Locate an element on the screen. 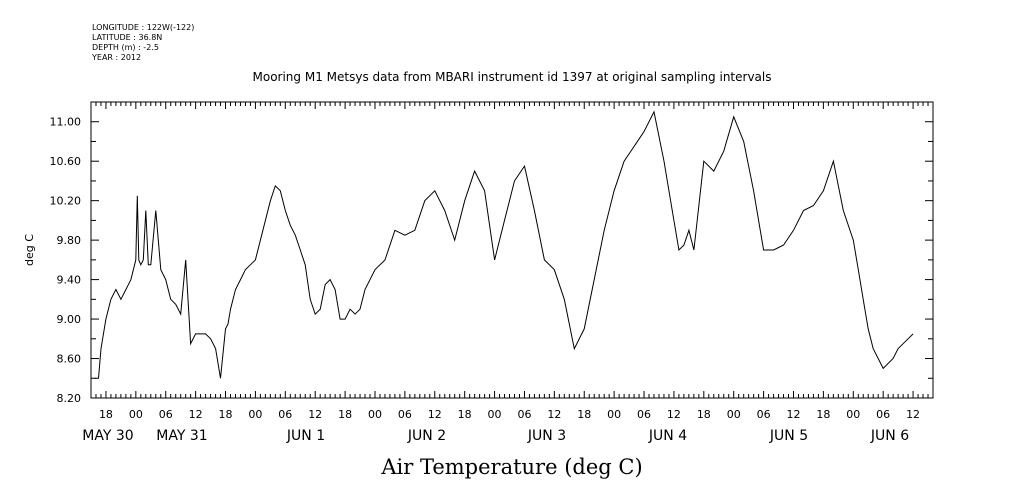  day-label: JUN 1 is located at coordinates (305, 436).